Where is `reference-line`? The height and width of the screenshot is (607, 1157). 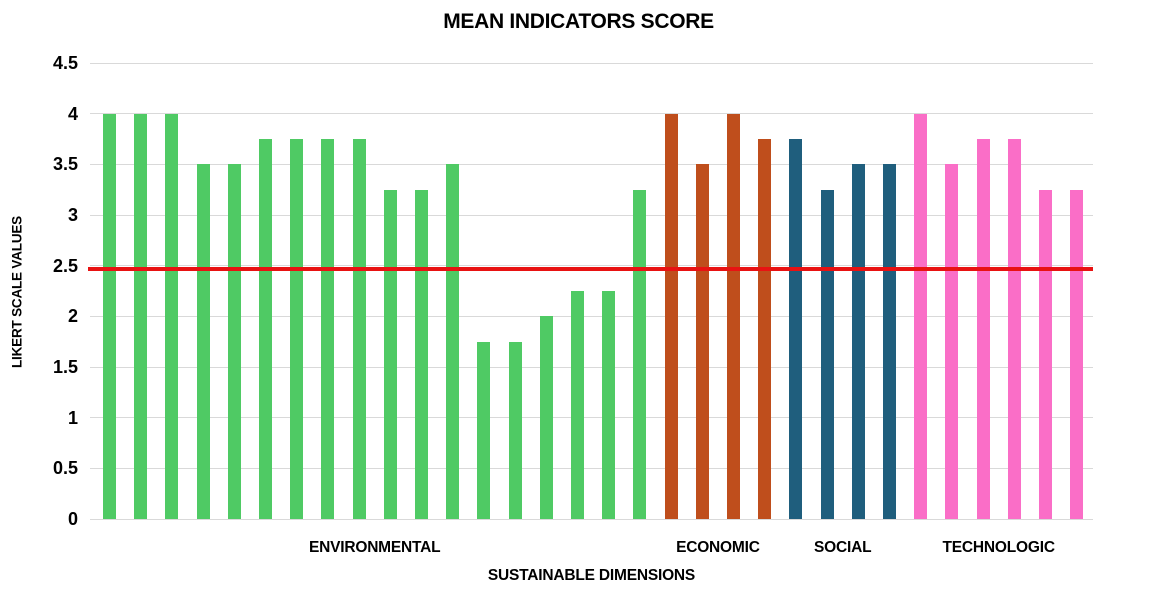 reference-line is located at coordinates (590, 268).